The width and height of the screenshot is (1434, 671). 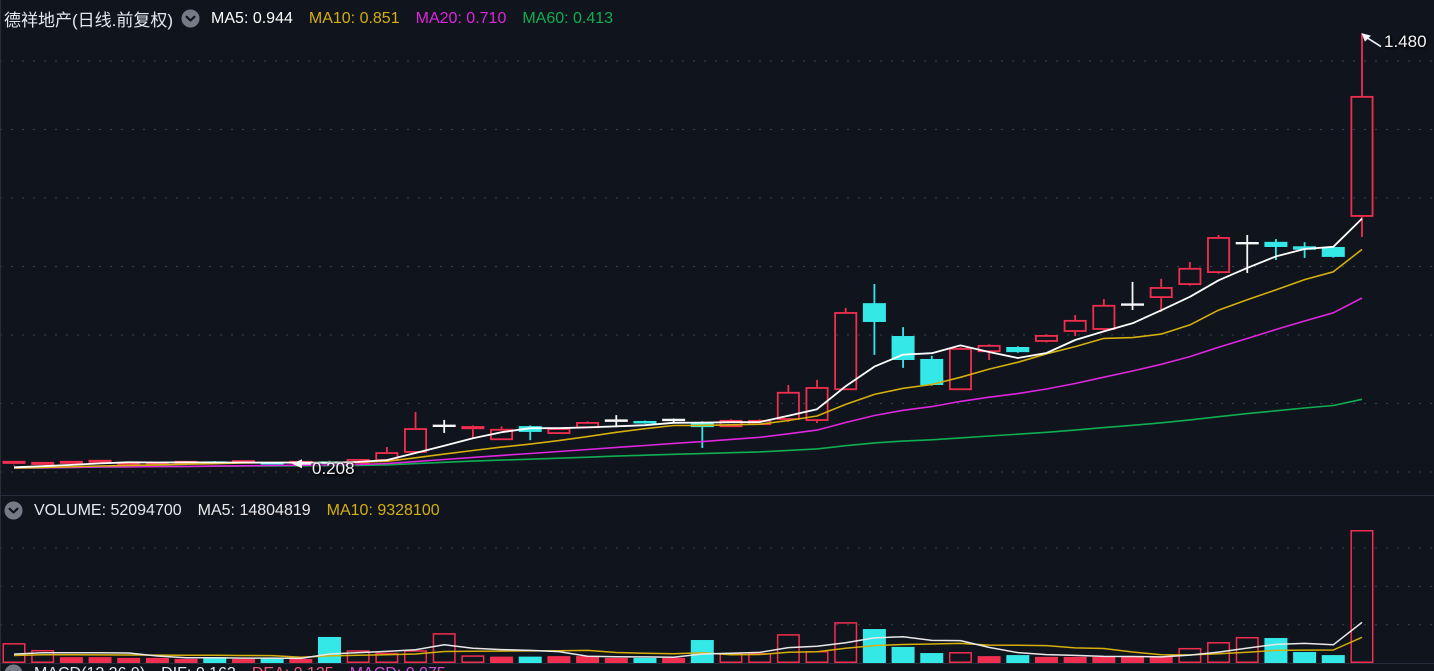 I want to click on volume-ma5-value: MA5: 14804819, so click(x=254, y=510).